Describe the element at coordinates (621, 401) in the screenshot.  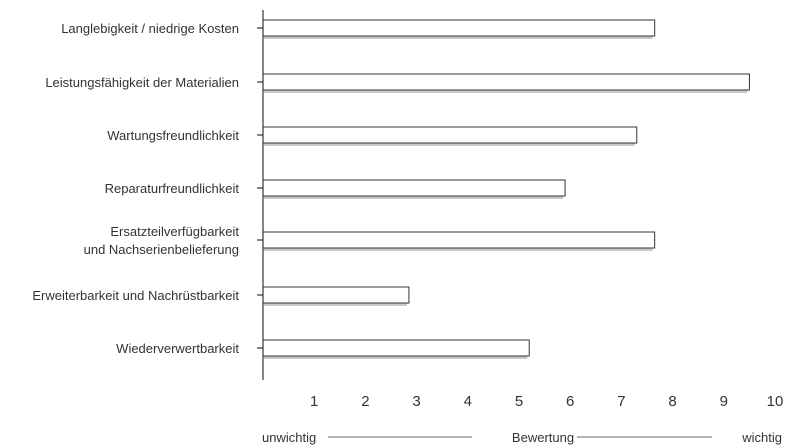
I see `x-tick-label: 7` at that location.